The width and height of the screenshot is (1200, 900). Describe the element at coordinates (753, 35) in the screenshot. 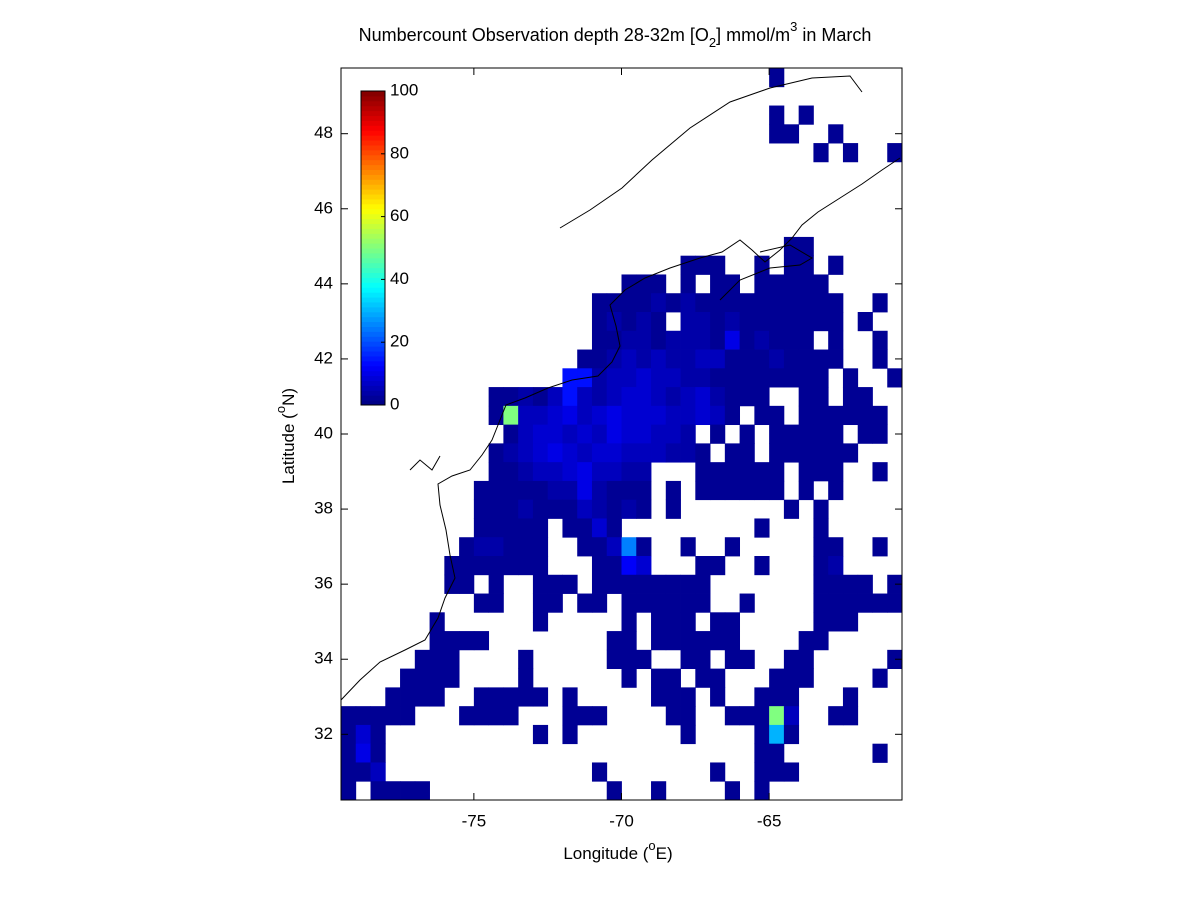

I see `title-part: ] mmol/m` at that location.